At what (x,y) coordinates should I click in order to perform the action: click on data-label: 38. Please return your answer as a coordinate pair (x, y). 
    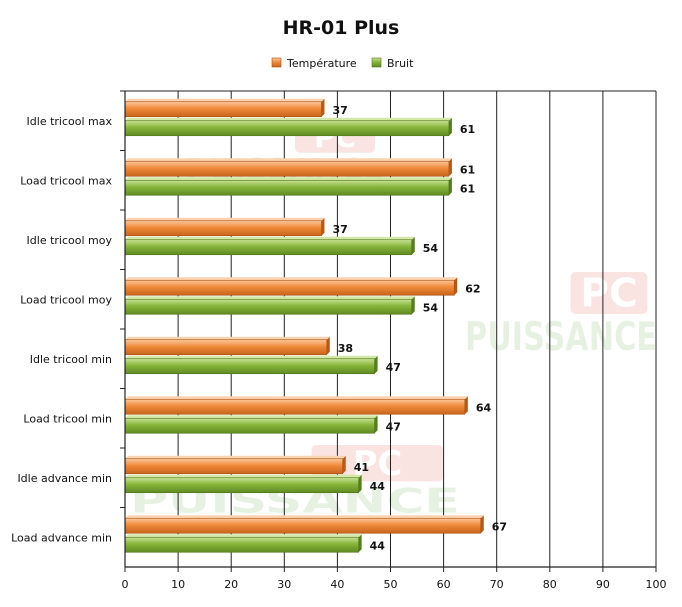
    Looking at the image, I should click on (345, 348).